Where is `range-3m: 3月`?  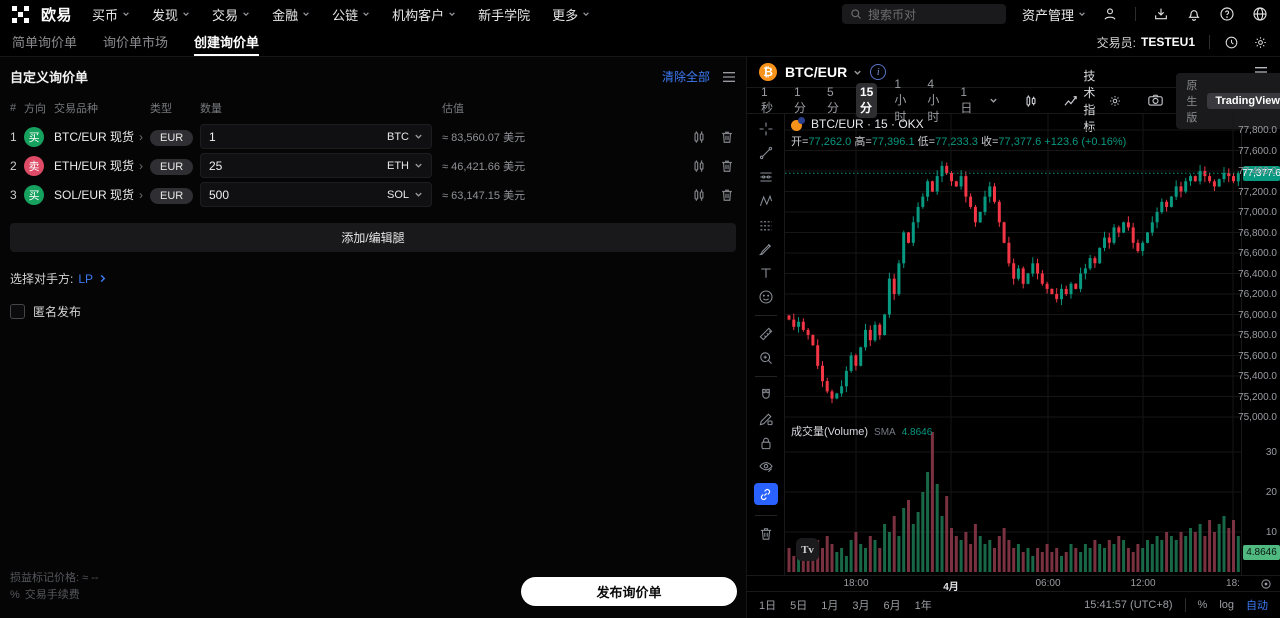 range-3m: 3月 is located at coordinates (861, 606).